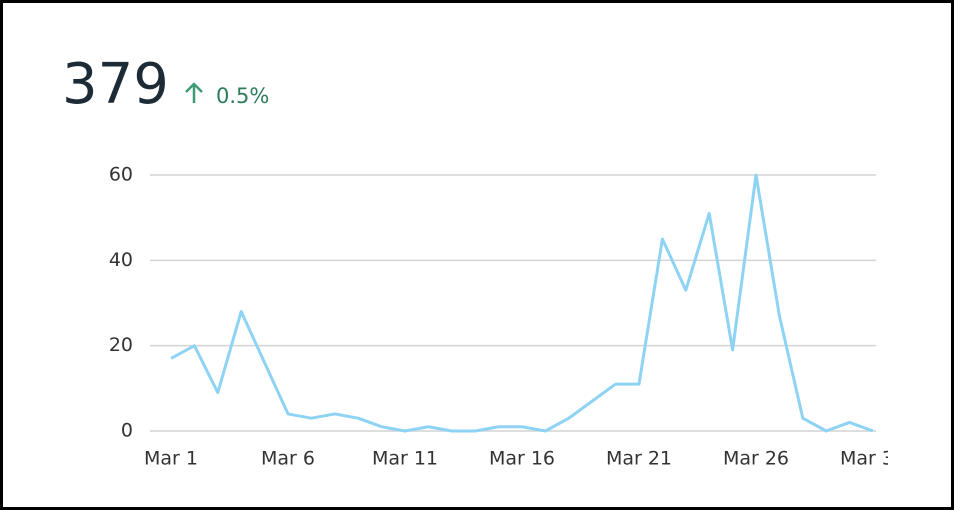  What do you see at coordinates (121, 345) in the screenshot?
I see `y-tick-label: 20` at bounding box center [121, 345].